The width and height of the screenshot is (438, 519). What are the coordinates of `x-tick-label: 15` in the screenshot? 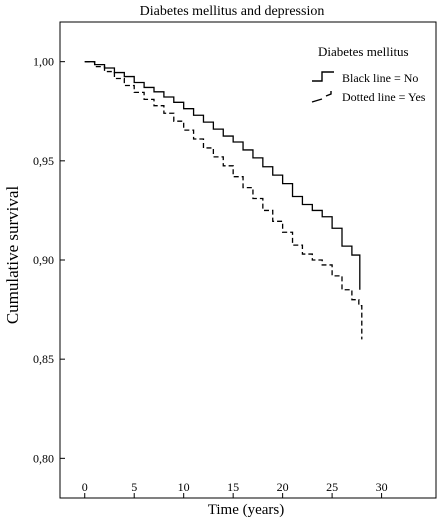 It's located at (233, 487).